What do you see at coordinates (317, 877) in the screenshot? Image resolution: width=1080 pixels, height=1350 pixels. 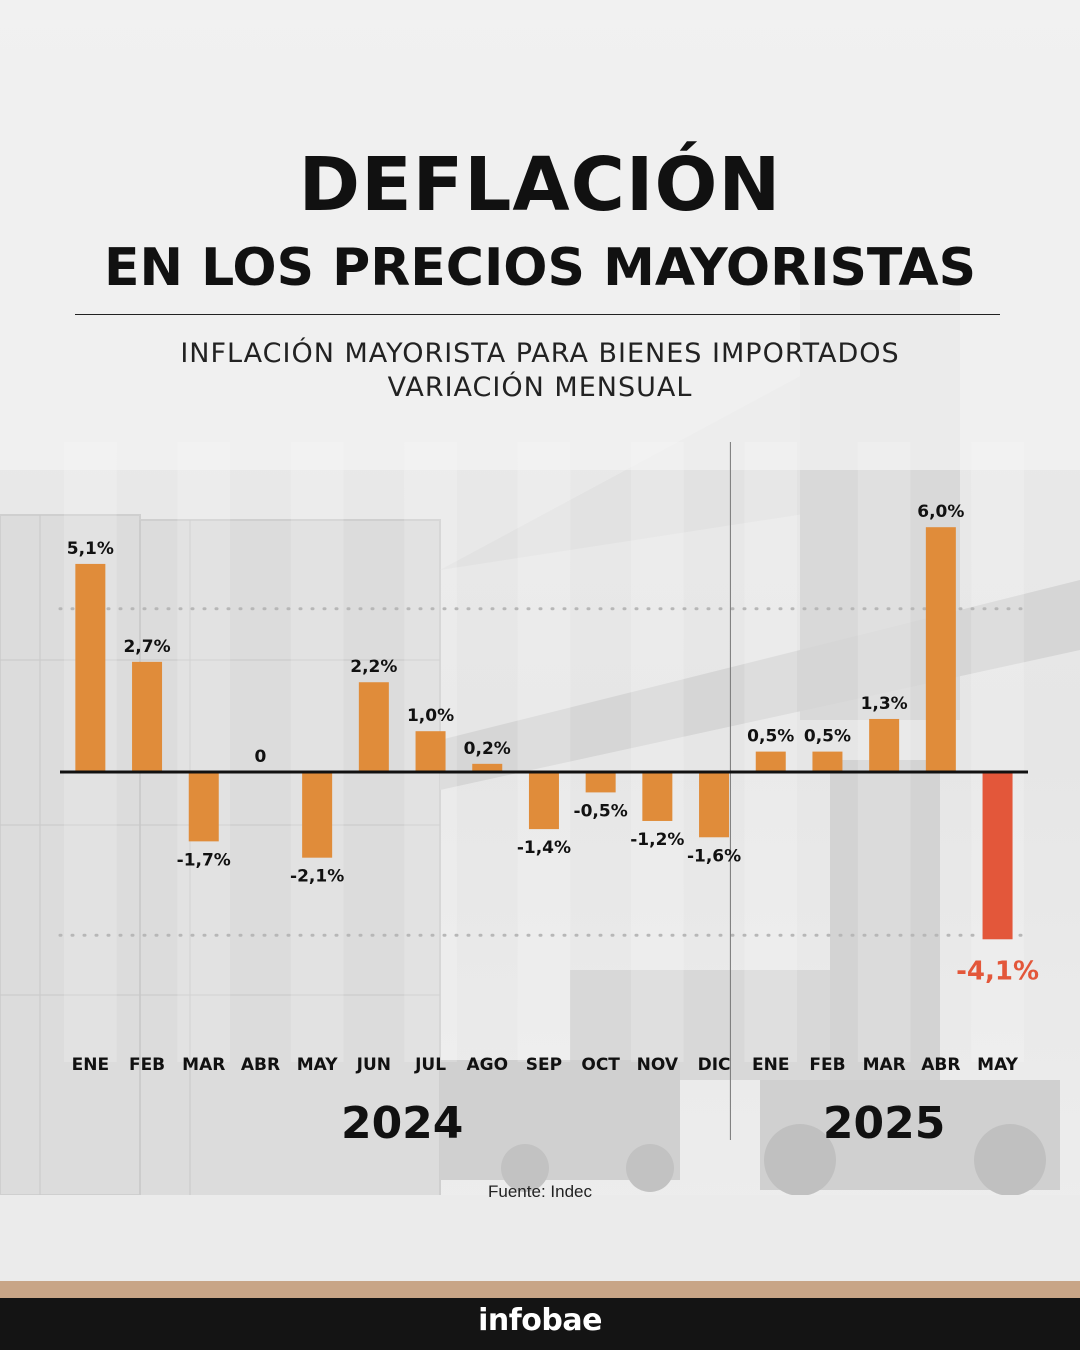 I see `value-label: -2,1%` at bounding box center [317, 877].